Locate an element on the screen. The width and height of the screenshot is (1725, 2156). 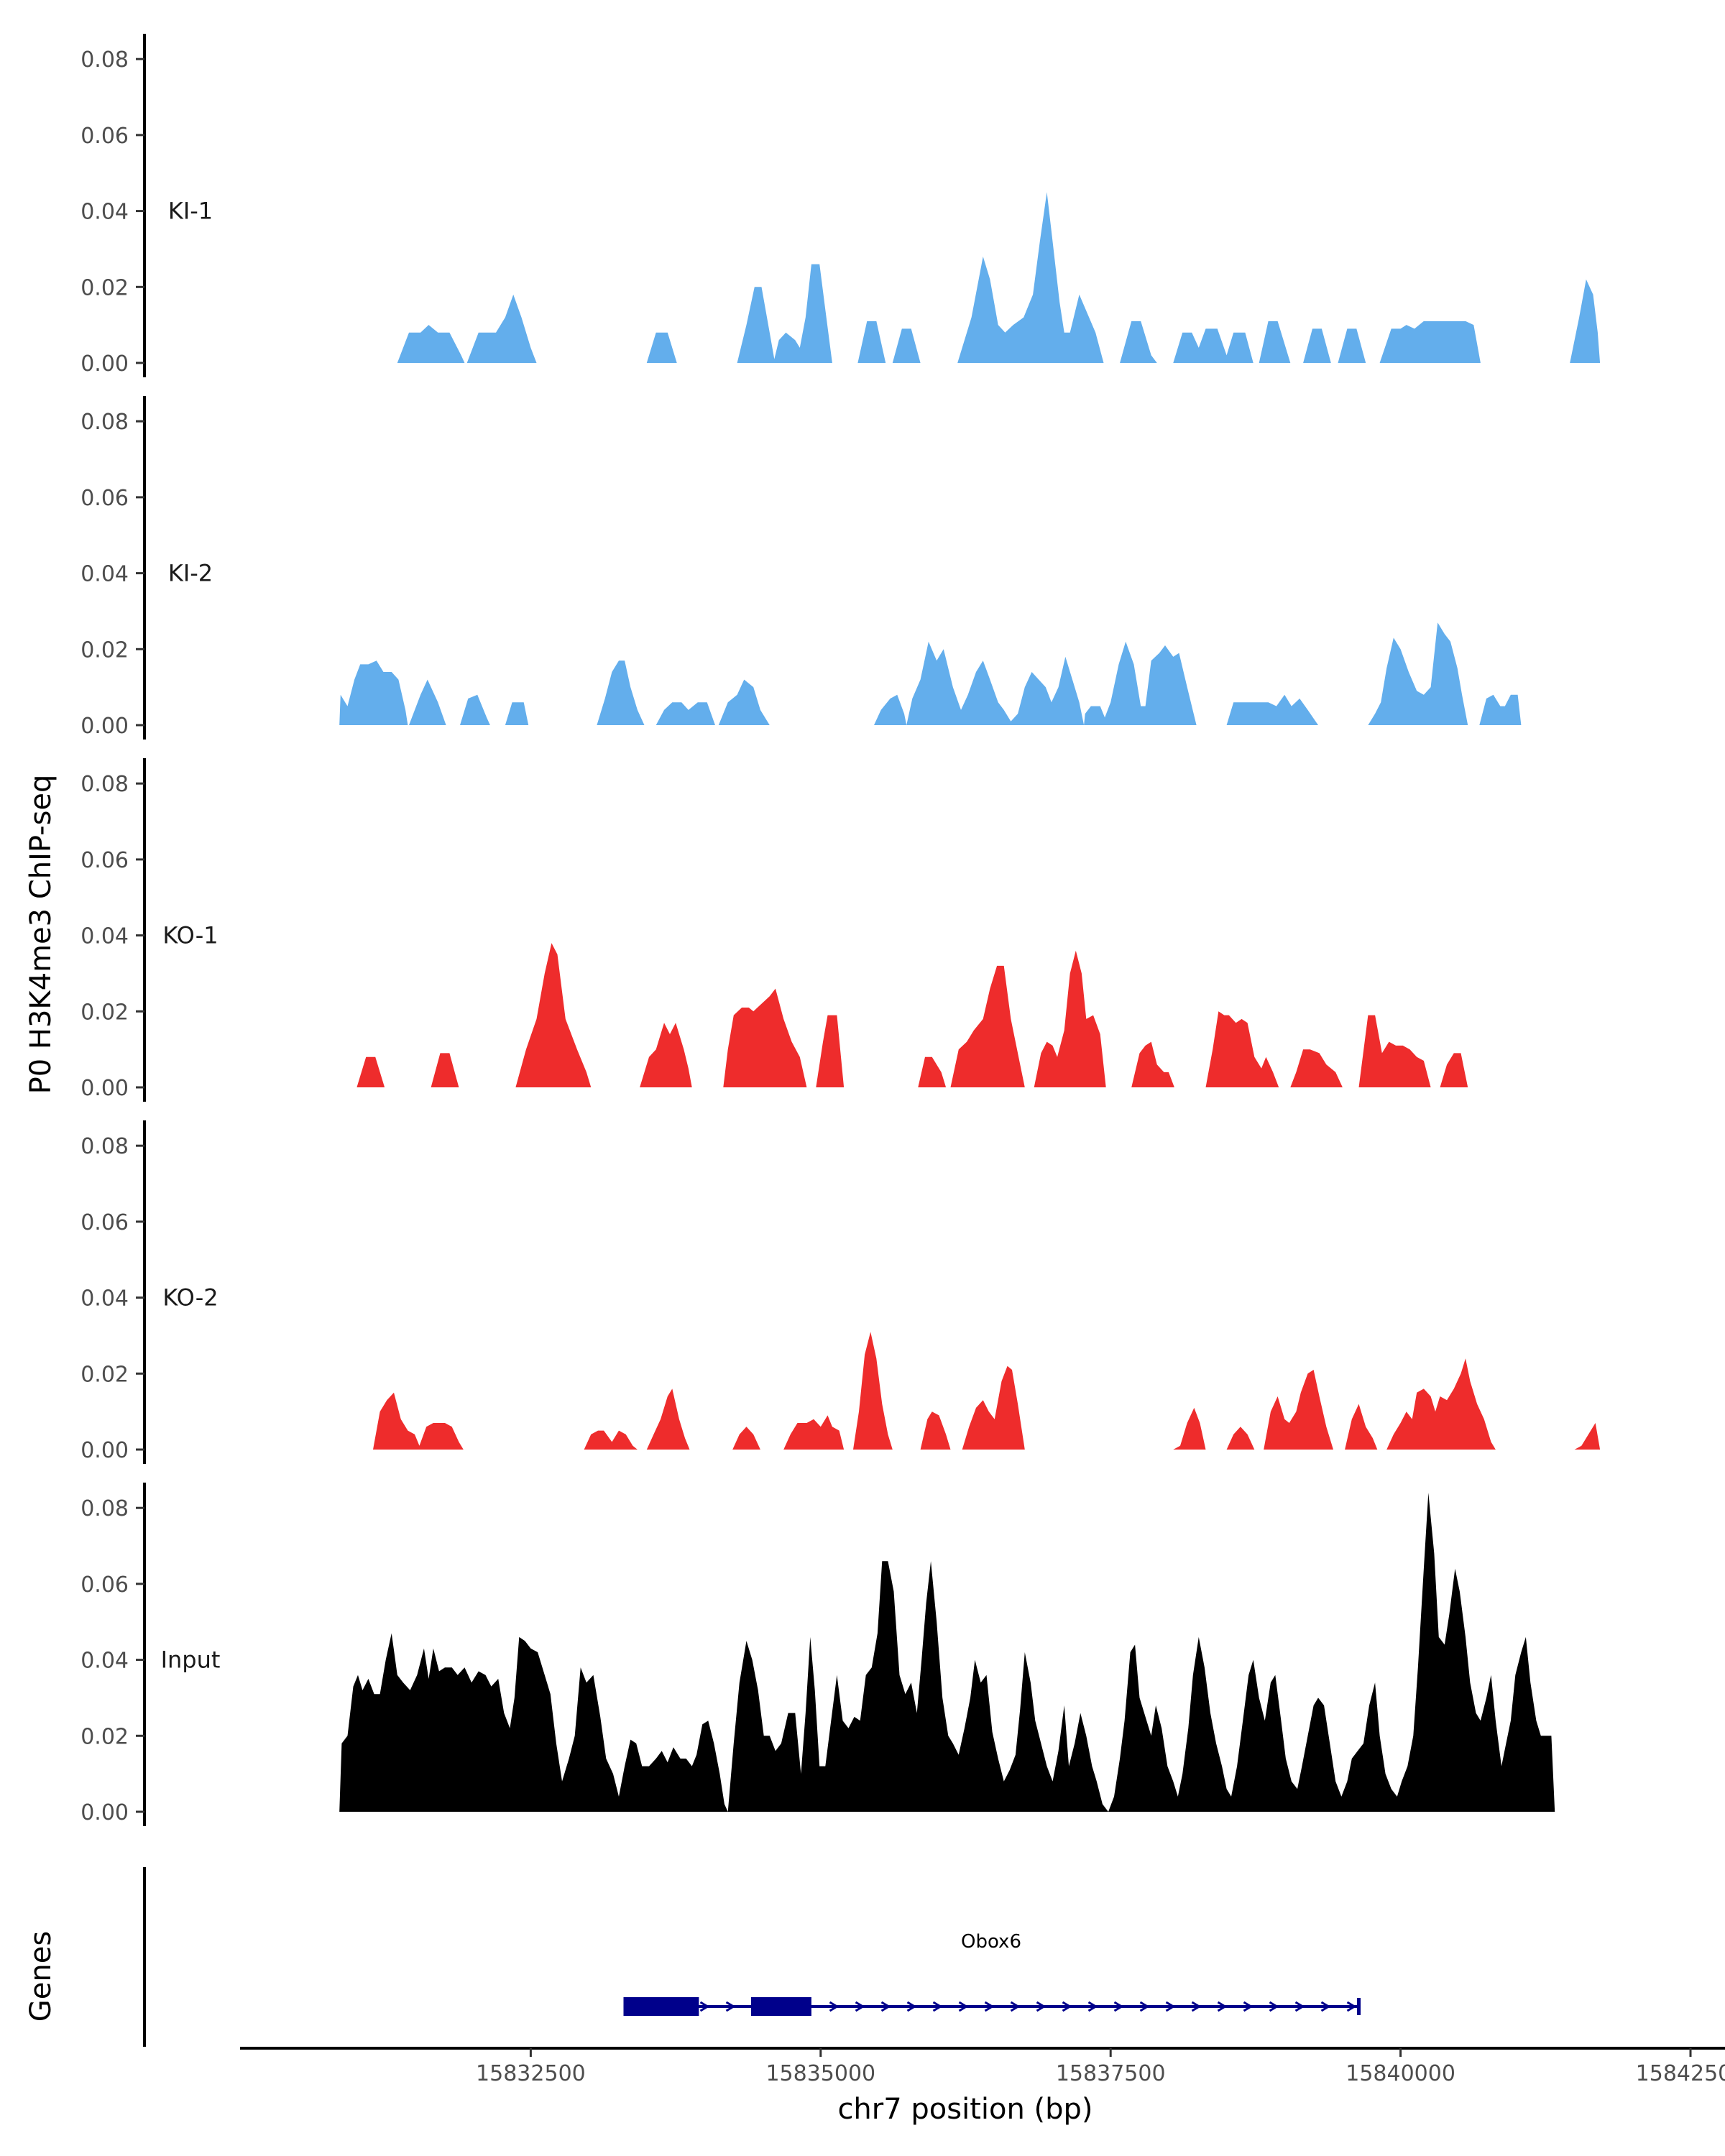
x-tick-label: 15832500 is located at coordinates (531, 2073).